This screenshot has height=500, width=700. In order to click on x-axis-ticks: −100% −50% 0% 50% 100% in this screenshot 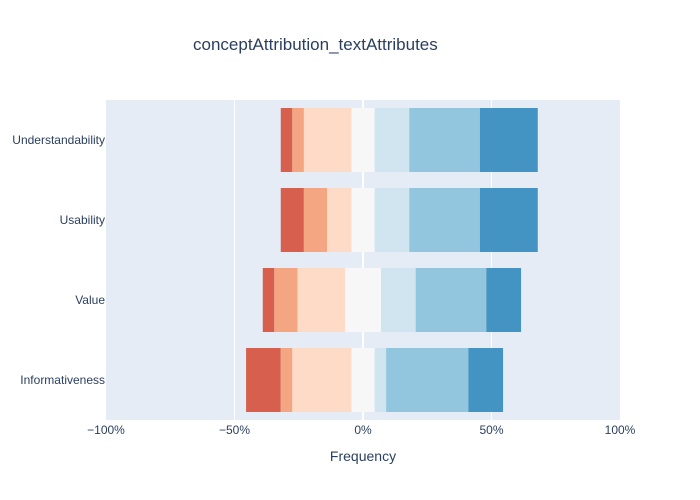, I will do `click(361, 430)`.